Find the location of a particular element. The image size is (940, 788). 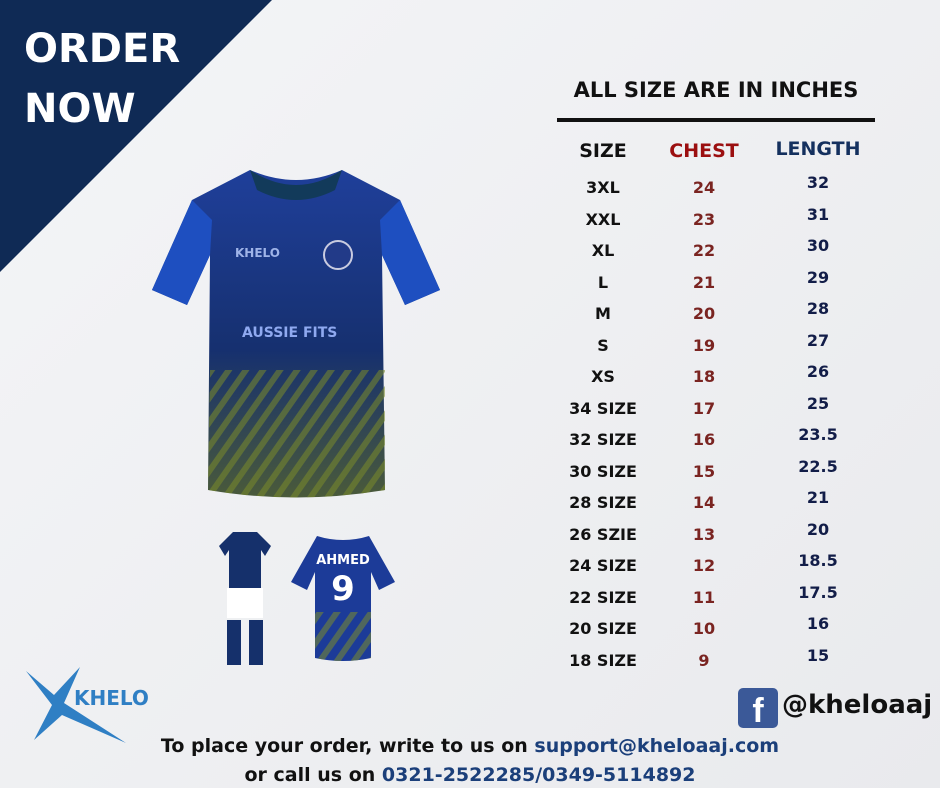

khelo-logo: KHELO is located at coordinates (87, 705).